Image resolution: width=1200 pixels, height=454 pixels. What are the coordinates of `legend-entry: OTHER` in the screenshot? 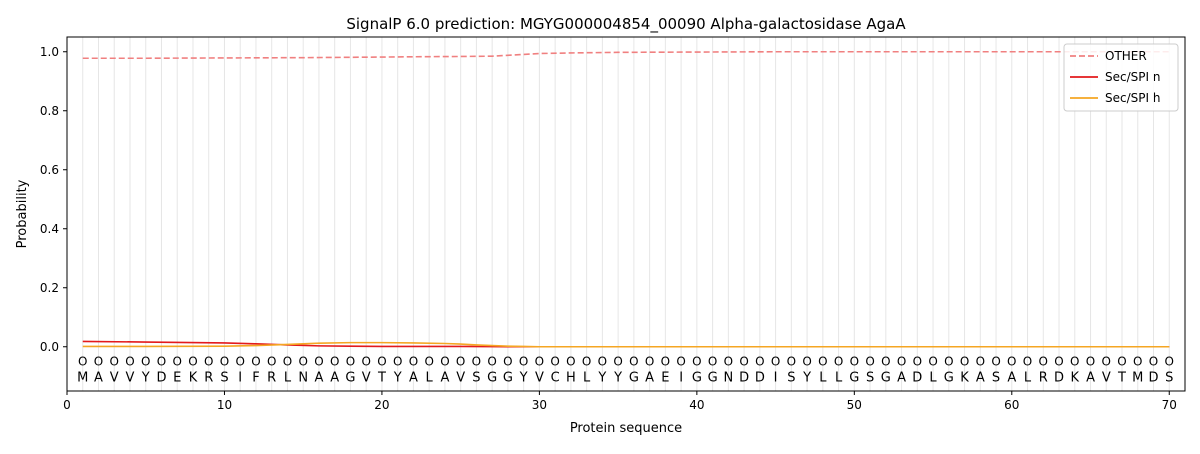 It's located at (1126, 56).